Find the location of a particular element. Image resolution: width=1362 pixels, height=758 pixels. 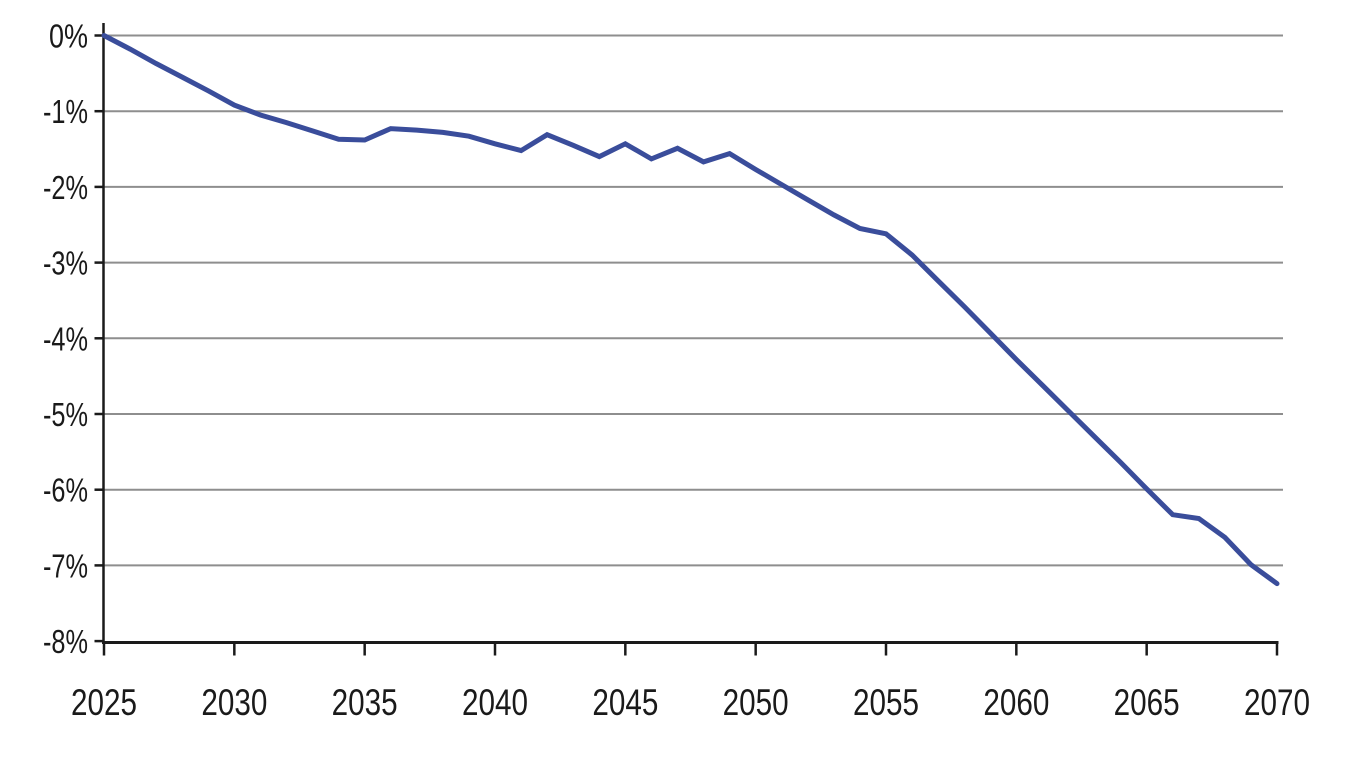

x-tick-label: 2055 is located at coordinates (886, 702).